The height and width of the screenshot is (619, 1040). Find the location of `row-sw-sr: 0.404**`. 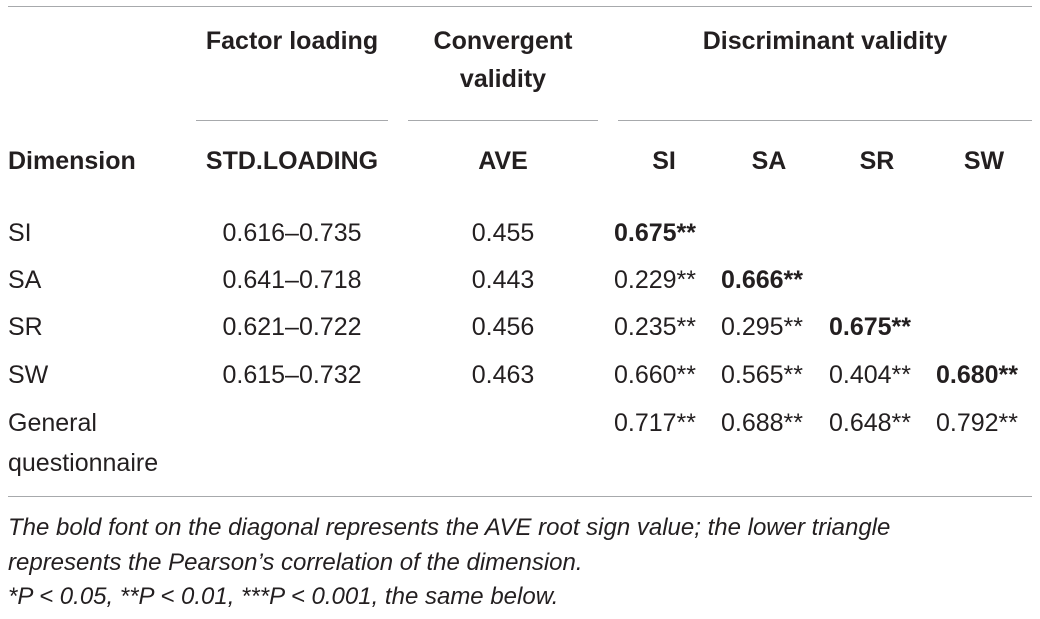

row-sw-sr: 0.404** is located at coordinates (870, 375).